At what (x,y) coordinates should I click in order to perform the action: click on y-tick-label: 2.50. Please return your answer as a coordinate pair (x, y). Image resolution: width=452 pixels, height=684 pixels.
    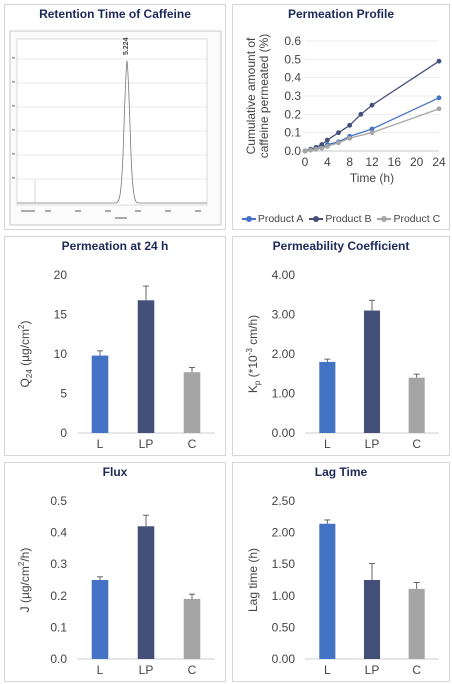
    Looking at the image, I should click on (284, 501).